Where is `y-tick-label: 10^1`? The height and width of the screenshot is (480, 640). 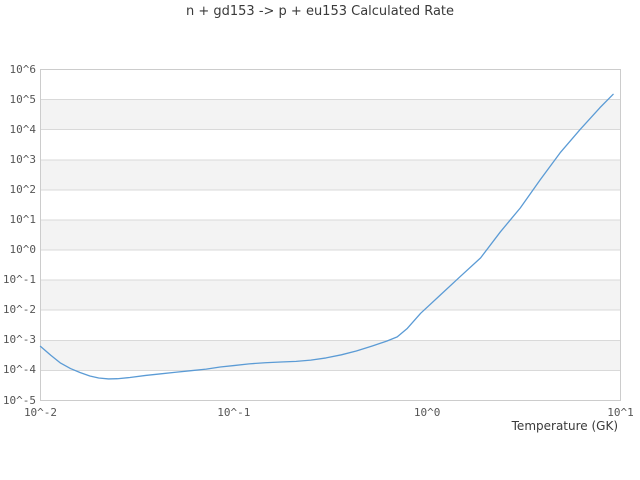 y-tick-label: 10^1 is located at coordinates (23, 219).